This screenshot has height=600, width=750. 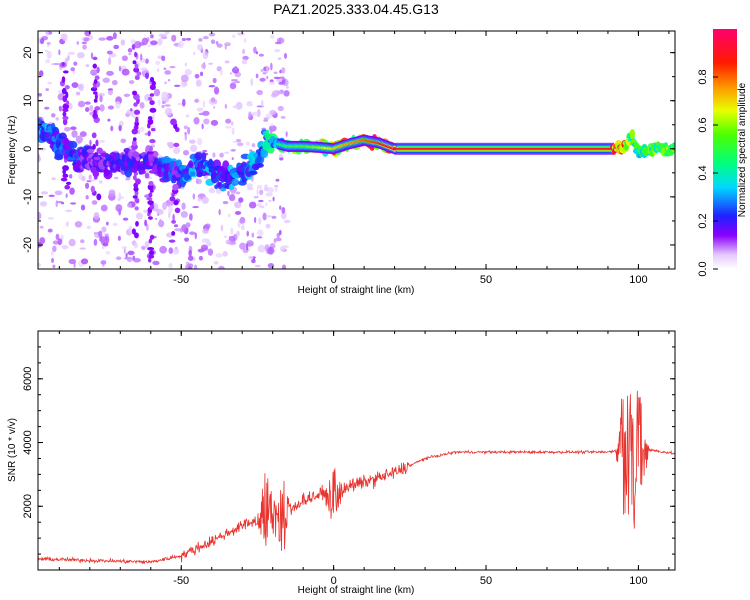 What do you see at coordinates (703, 76) in the screenshot?
I see `colorbar-tick-label: 0.8` at bounding box center [703, 76].